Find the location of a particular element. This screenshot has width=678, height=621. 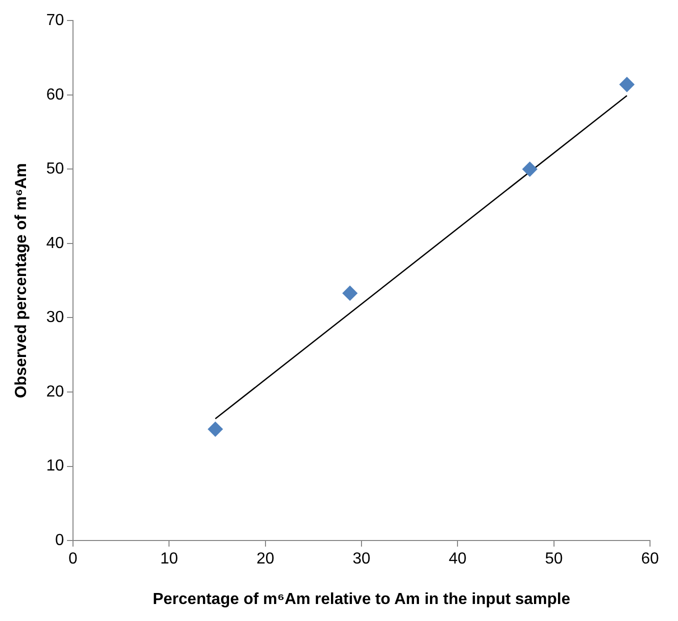

y-tick-label: 30 is located at coordinates (55, 317).